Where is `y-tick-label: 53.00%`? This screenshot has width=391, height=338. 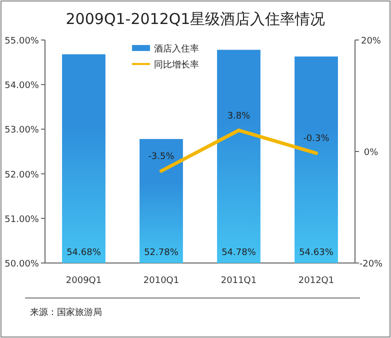 y-tick-label: 53.00% is located at coordinates (22, 131).